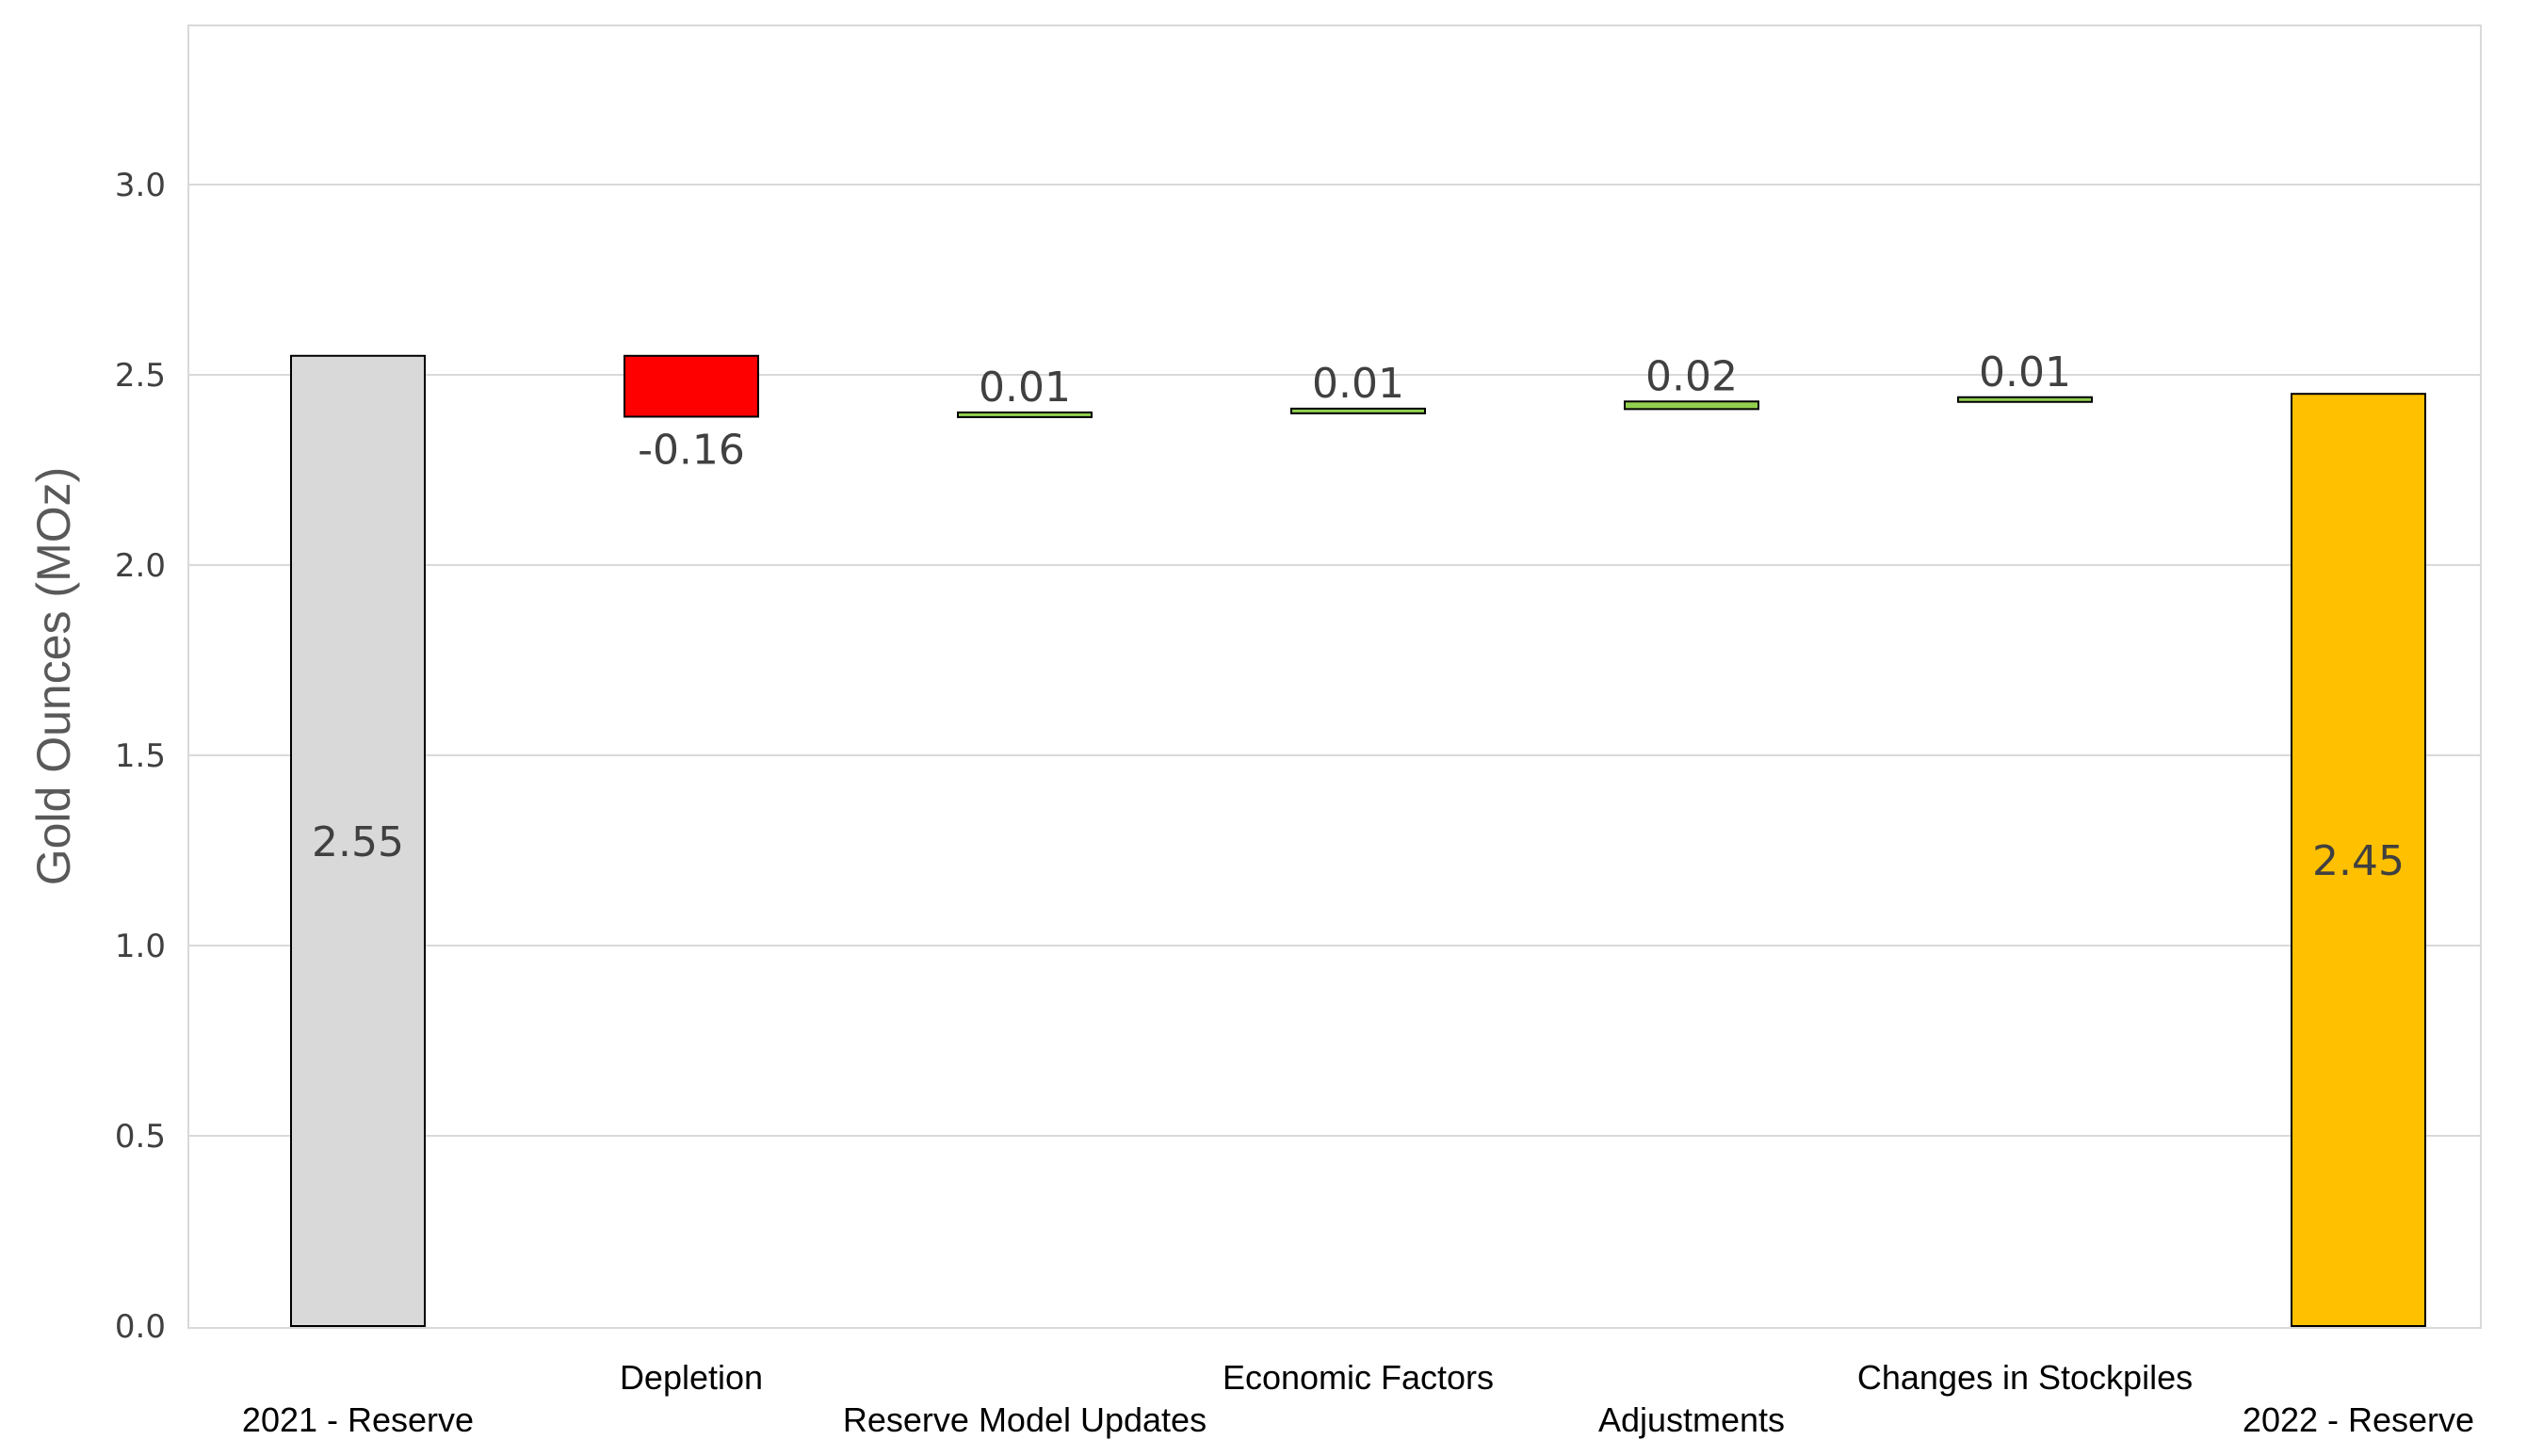 The width and height of the screenshot is (2543, 1456). I want to click on y-axis-ticks: 0.0 0.5 1.0 1.5 2.0 2.5 3.0, so click(140, 756).